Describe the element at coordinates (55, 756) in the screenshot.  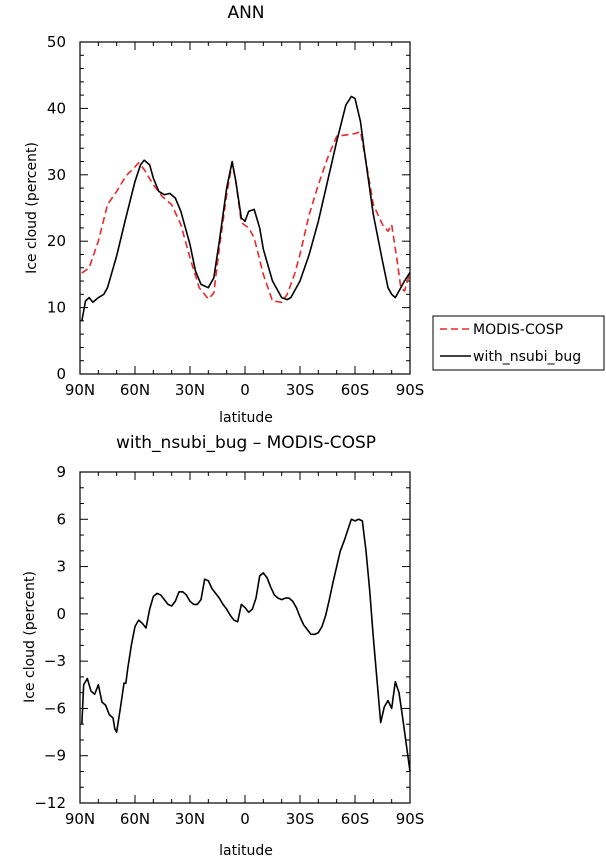
I see `y-tick-label: −9` at that location.